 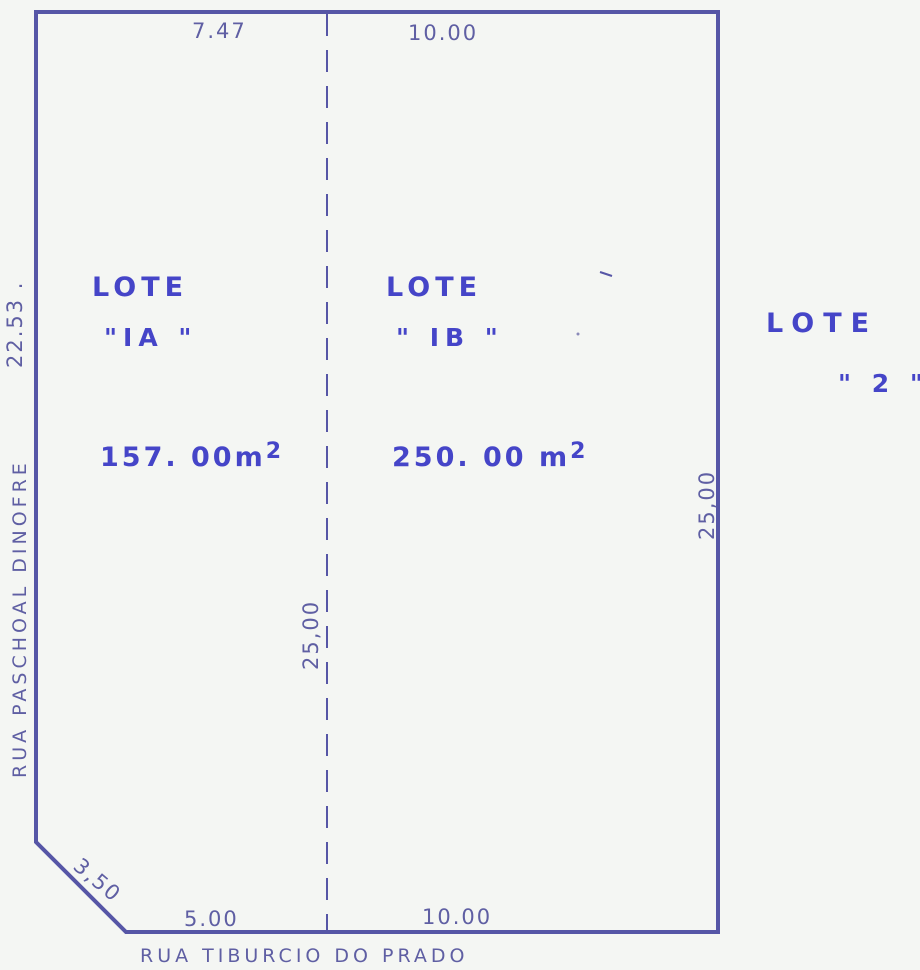 I want to click on dim-top-left: 7.47, so click(x=219, y=31).